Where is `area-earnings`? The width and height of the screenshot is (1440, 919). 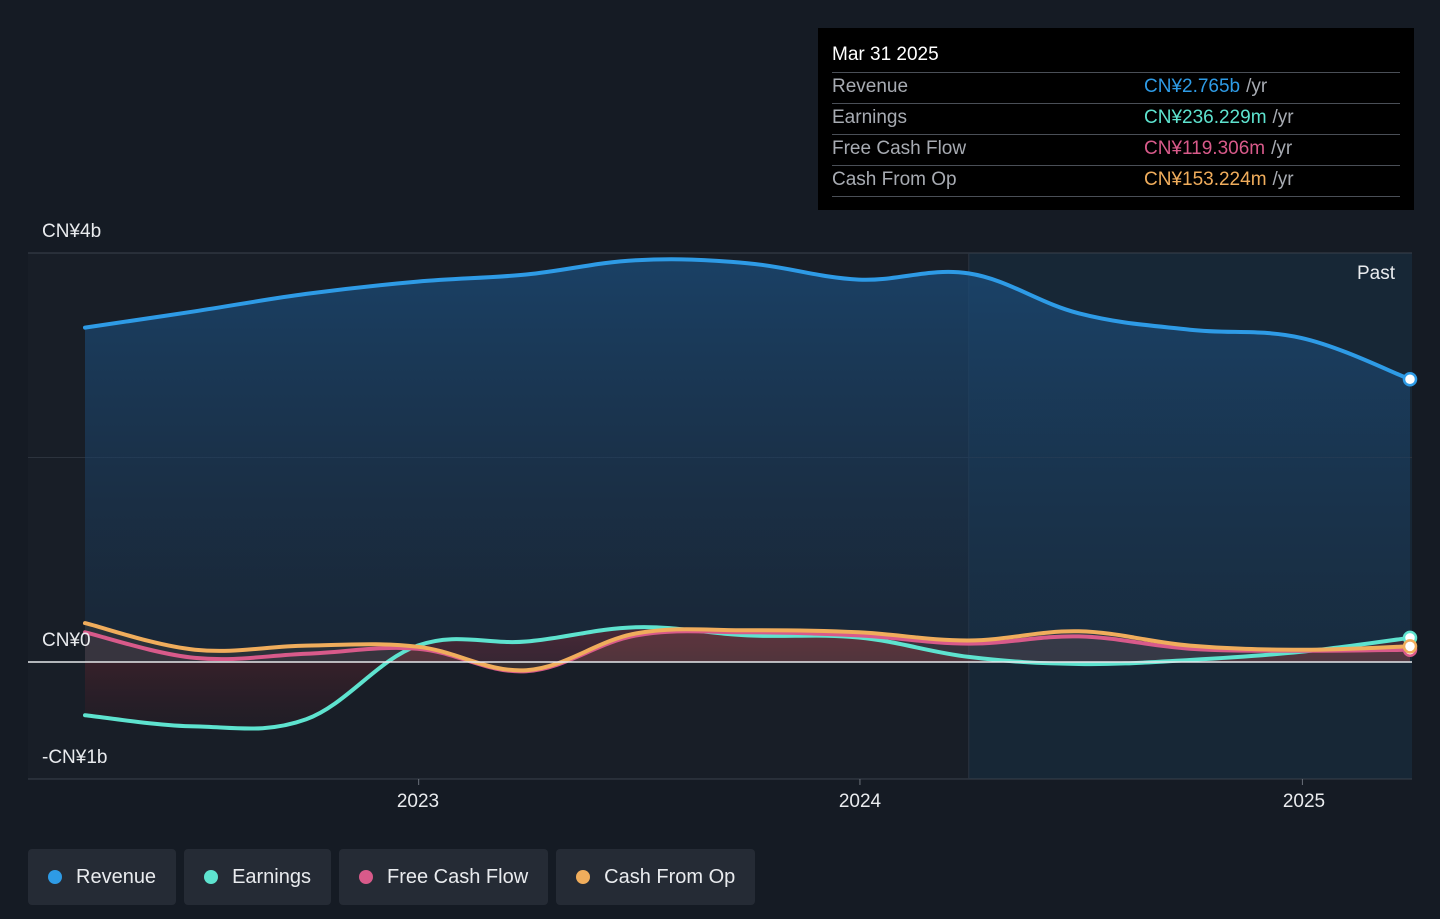 area-earnings is located at coordinates (747, 678).